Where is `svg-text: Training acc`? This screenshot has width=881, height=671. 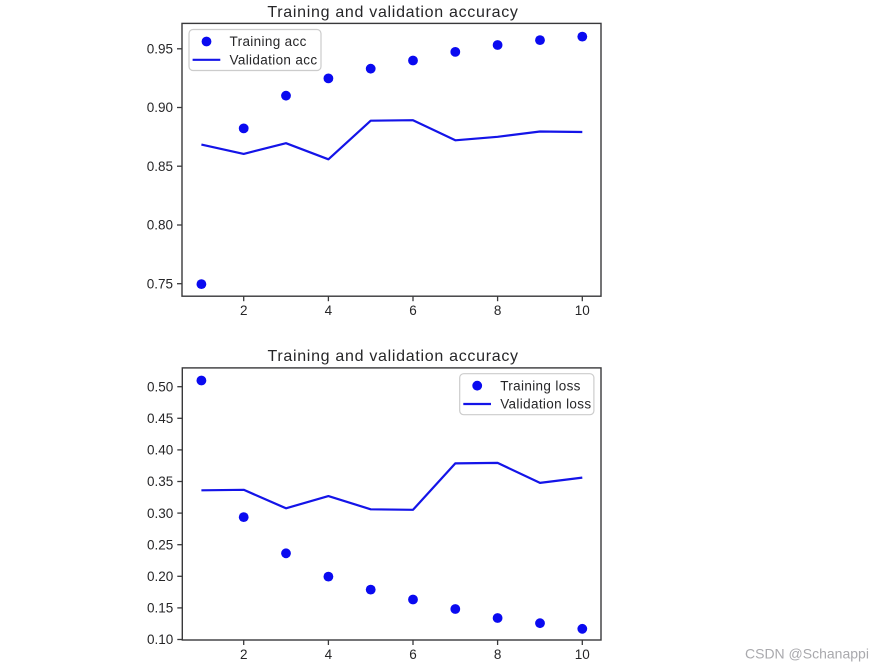
svg-text: Training acc is located at coordinates (268, 41).